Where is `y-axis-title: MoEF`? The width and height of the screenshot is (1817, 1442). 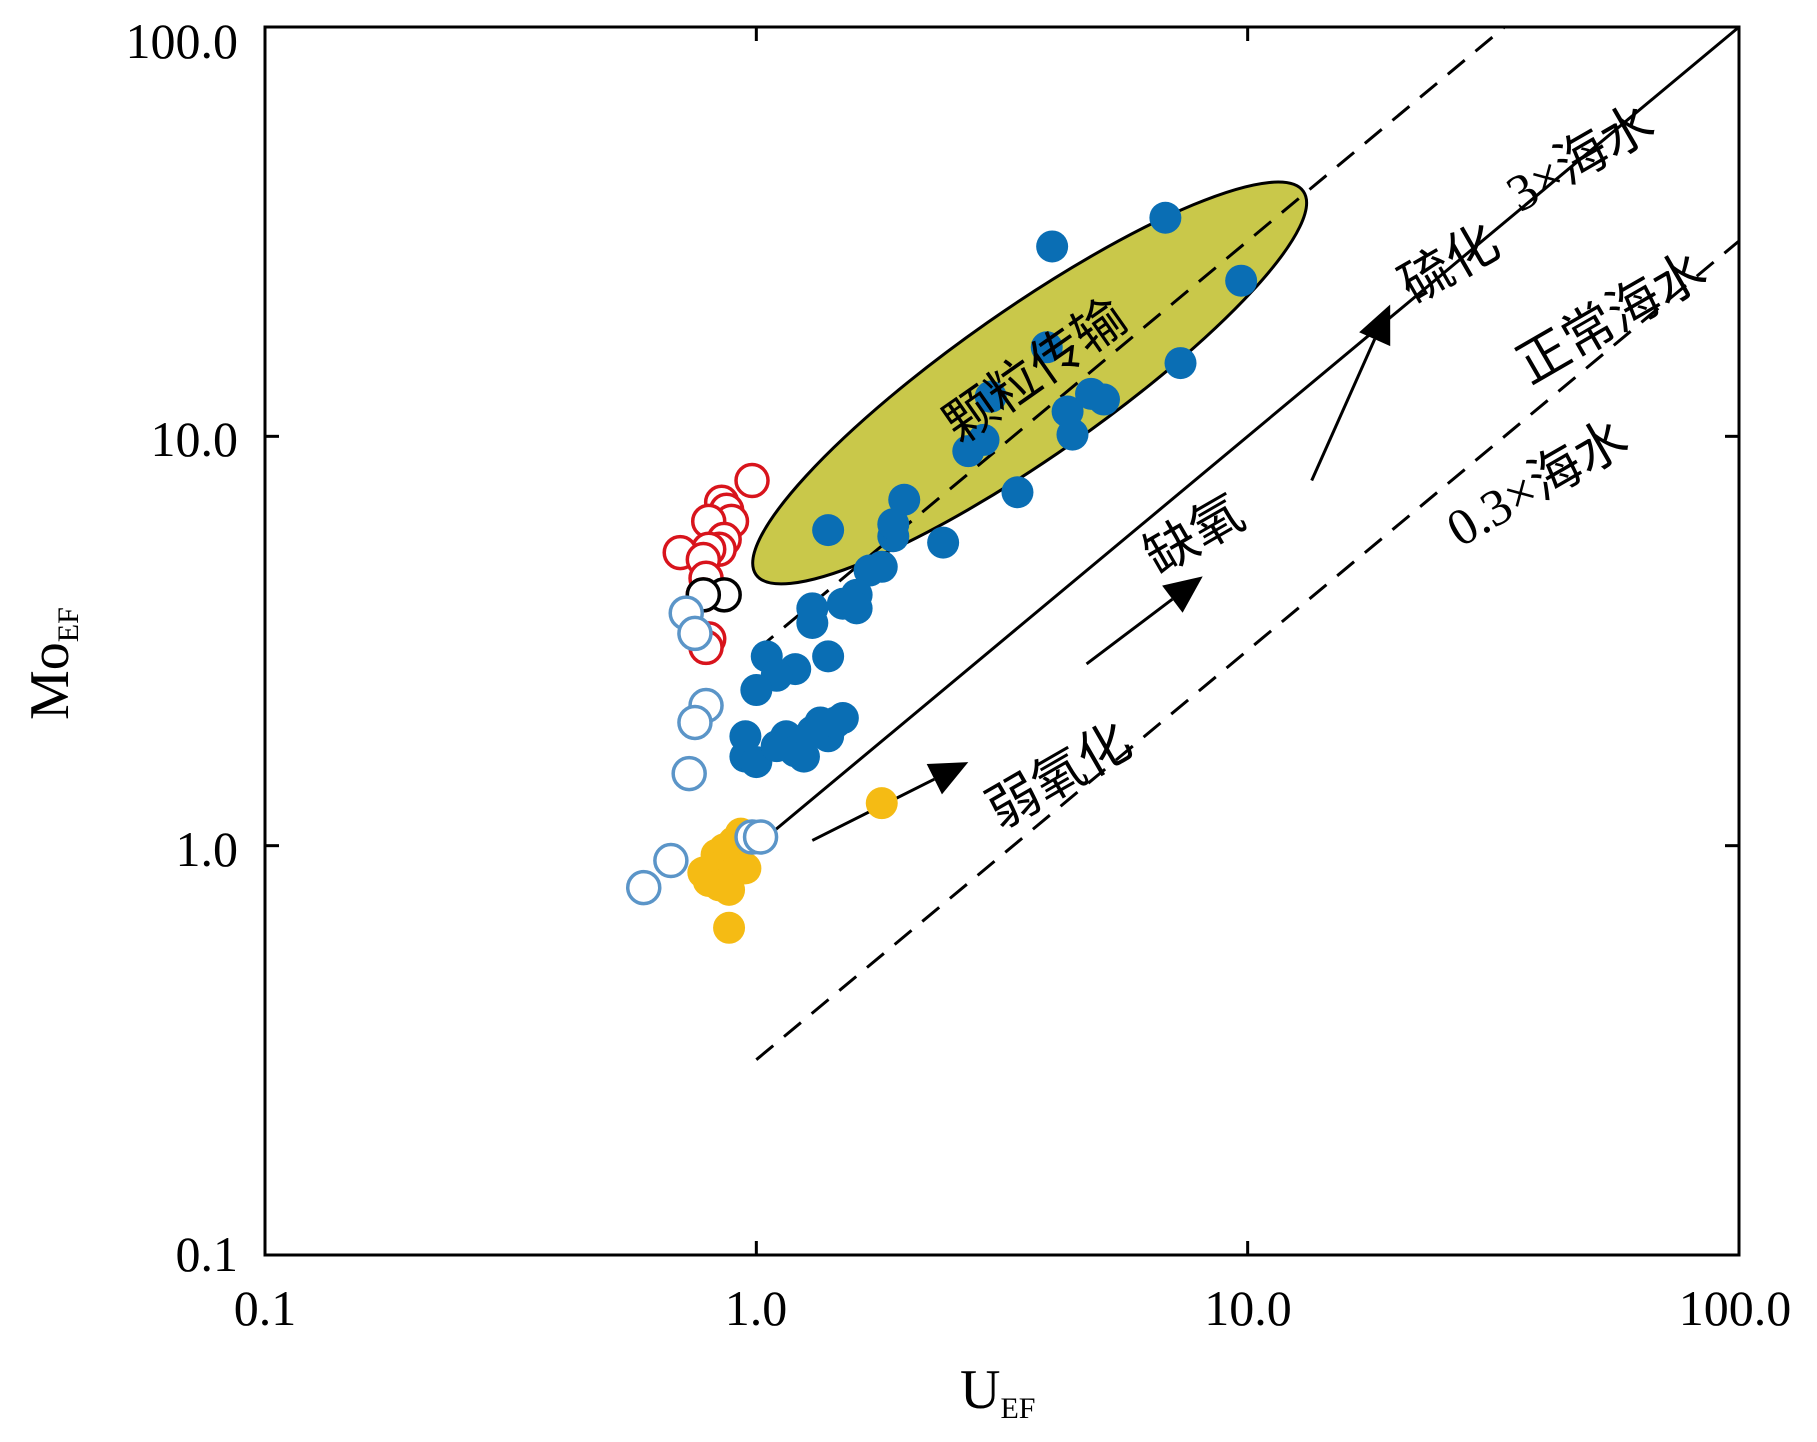 y-axis-title: MoEF is located at coordinates (52, 663).